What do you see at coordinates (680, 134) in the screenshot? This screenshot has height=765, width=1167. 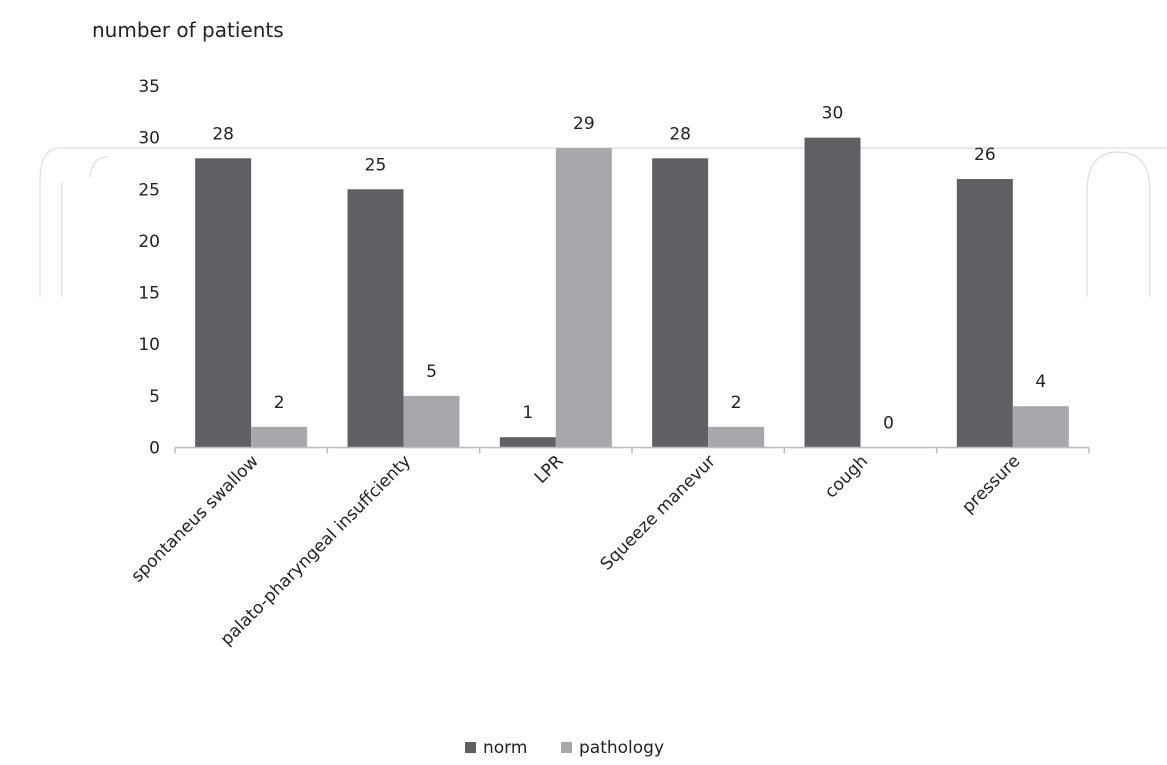 I see `data-label-norm-3: 28` at bounding box center [680, 134].